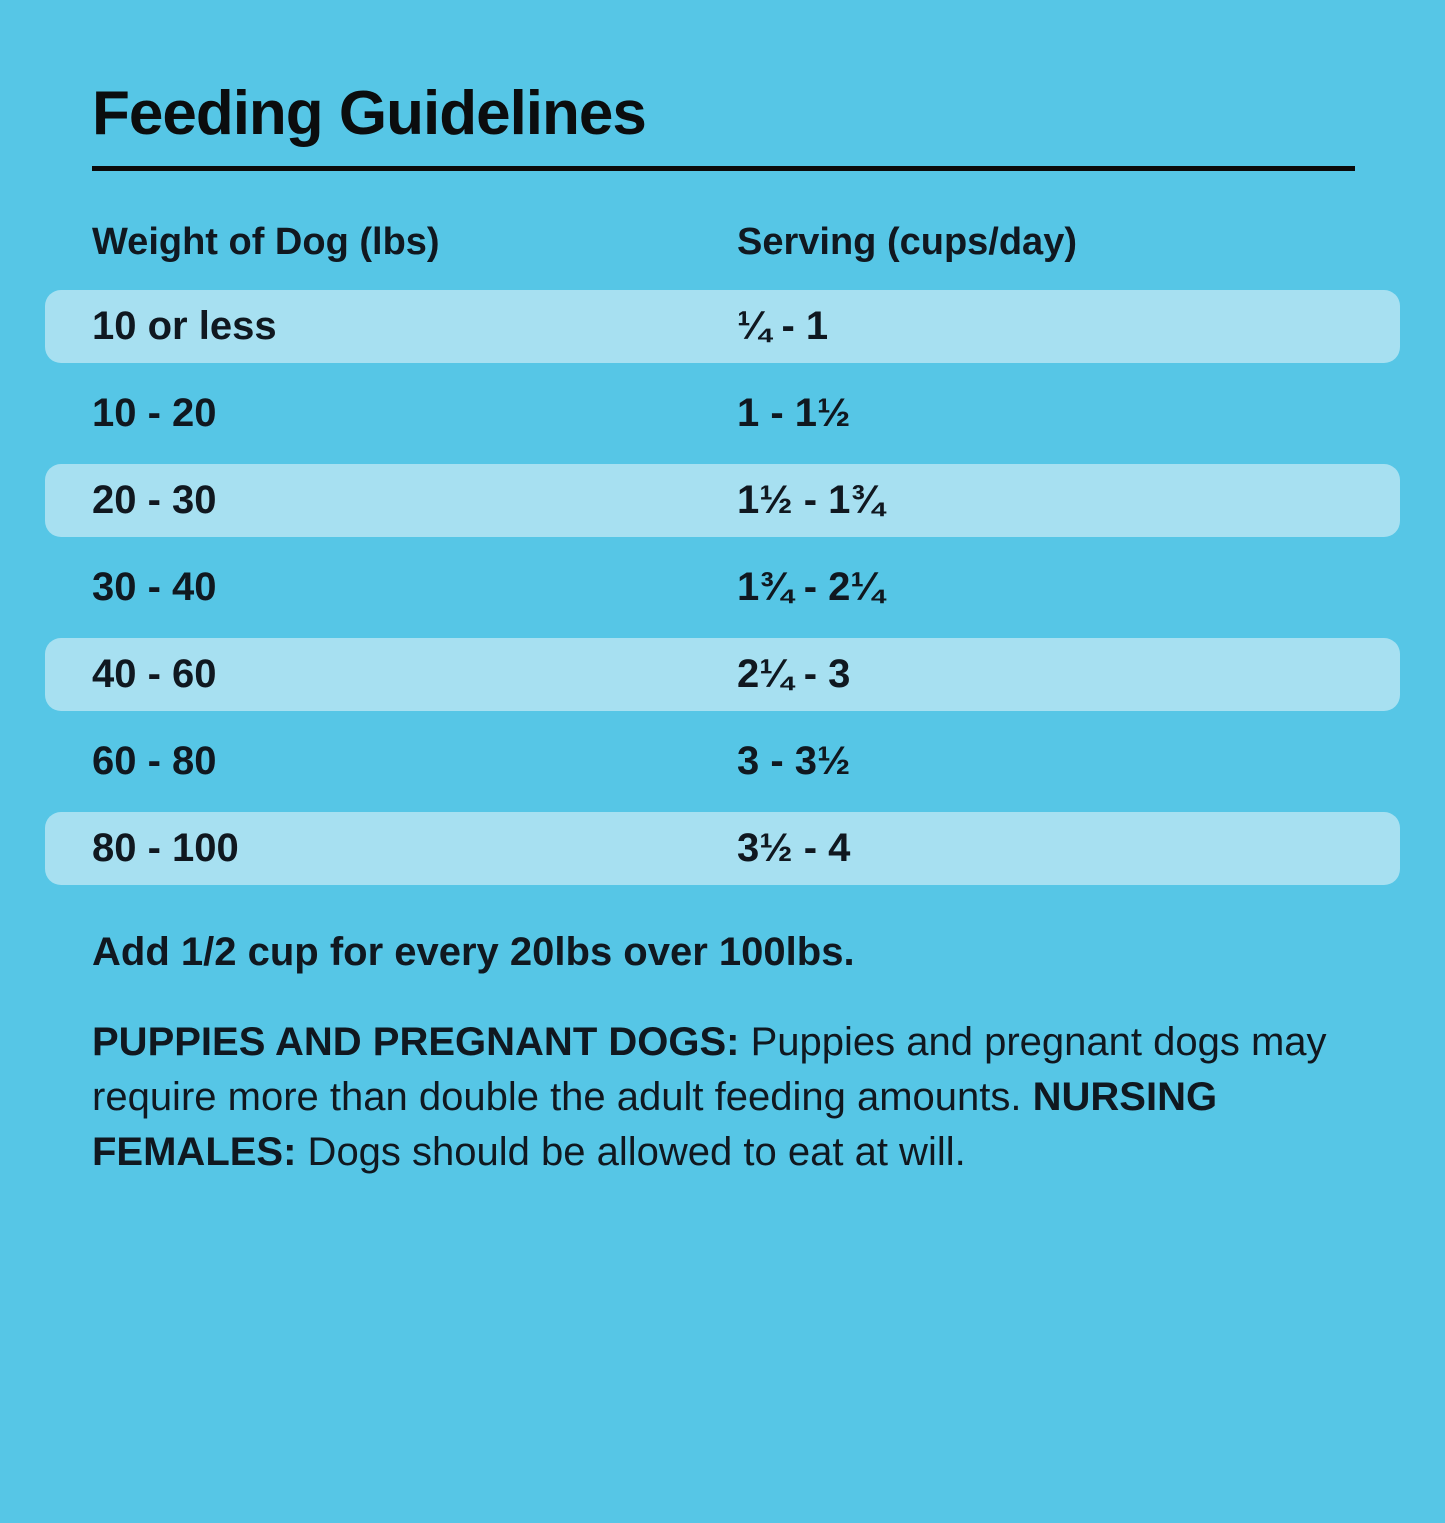  I want to click on page-title: Feeding Guidelines, so click(369, 113).